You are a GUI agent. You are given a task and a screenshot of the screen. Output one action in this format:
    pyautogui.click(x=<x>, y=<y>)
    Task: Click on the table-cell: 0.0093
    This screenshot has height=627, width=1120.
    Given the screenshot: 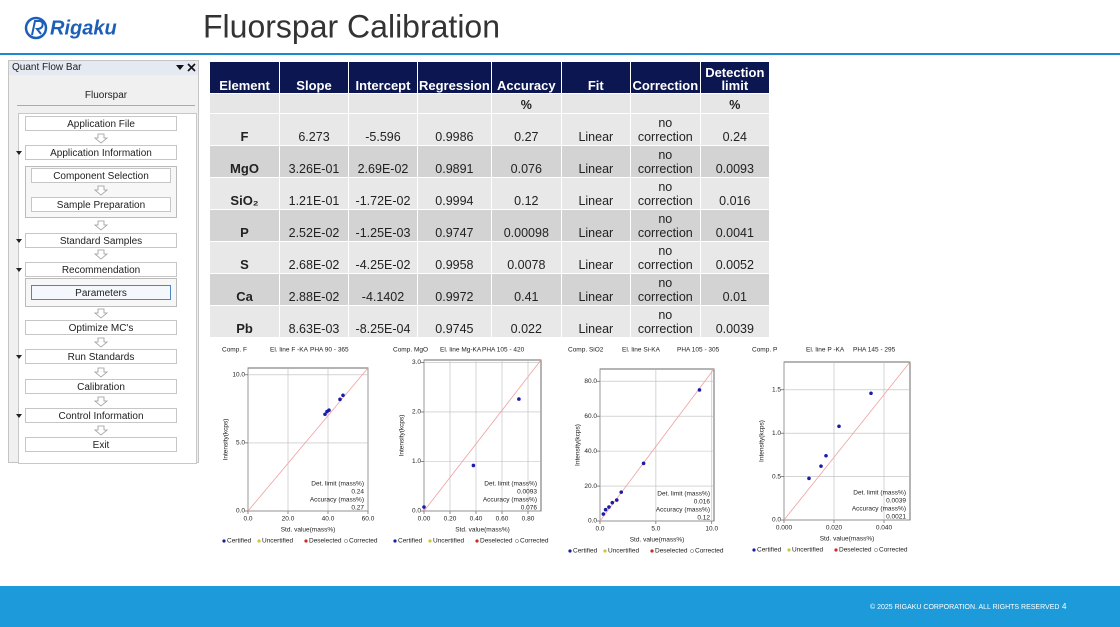 What is the action you would take?
    pyautogui.click(x=734, y=161)
    